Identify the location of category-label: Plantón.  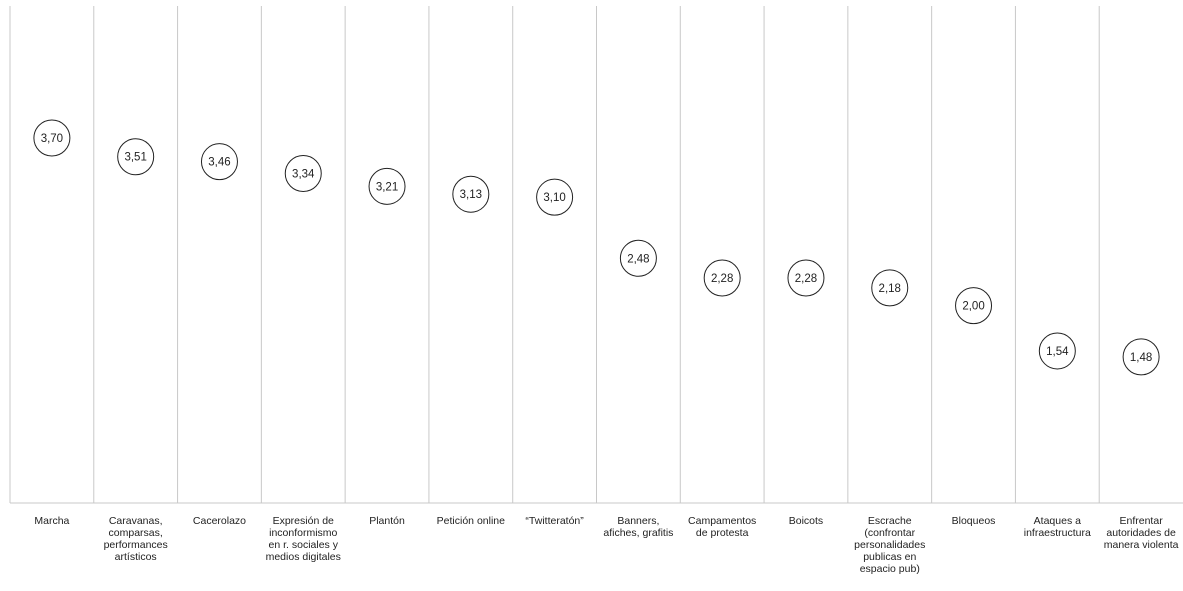
(387, 521).